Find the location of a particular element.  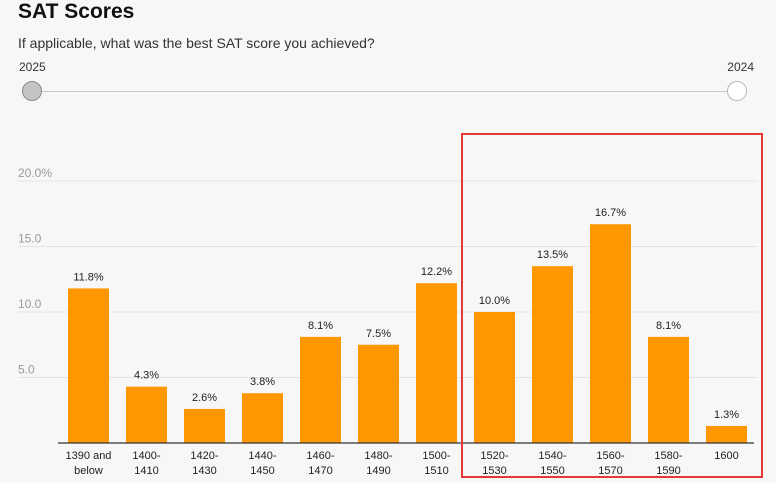

bar-value-label: 12.2% is located at coordinates (436, 272).